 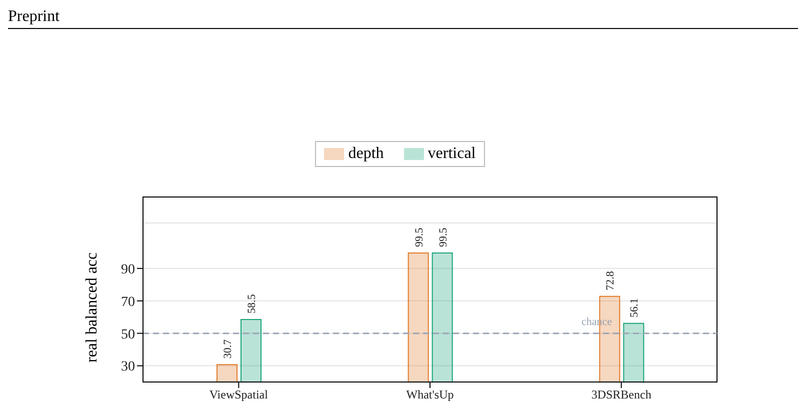 I want to click on y-tick-label: 70, so click(x=128, y=302).